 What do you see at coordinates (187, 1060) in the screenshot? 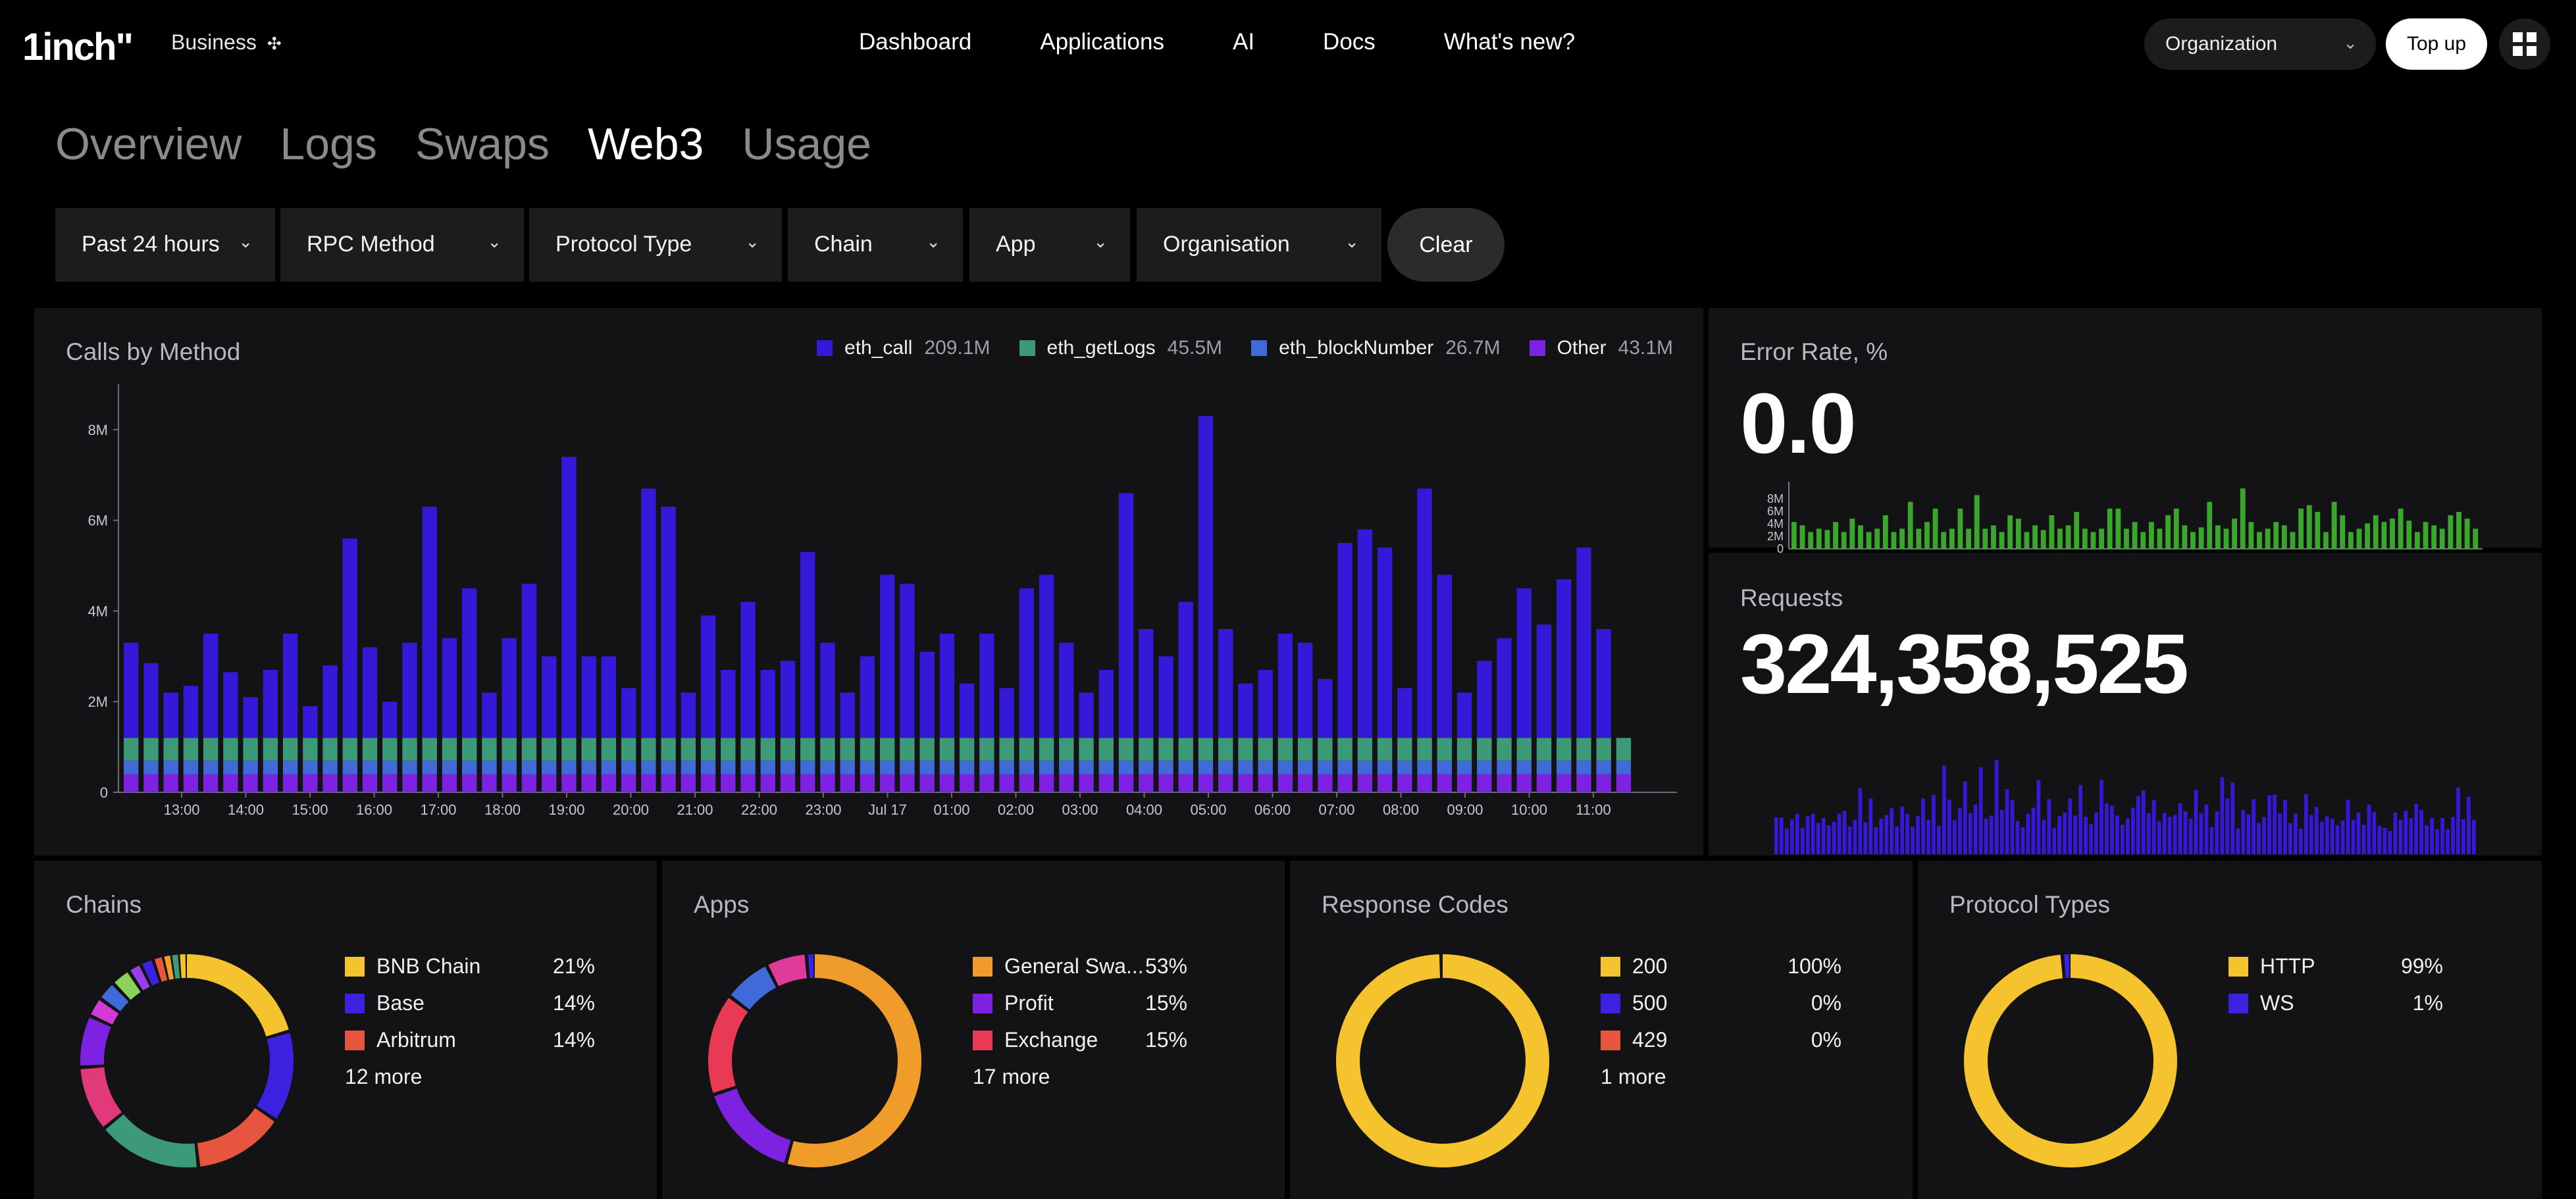
I see `donut-slice` at bounding box center [187, 1060].